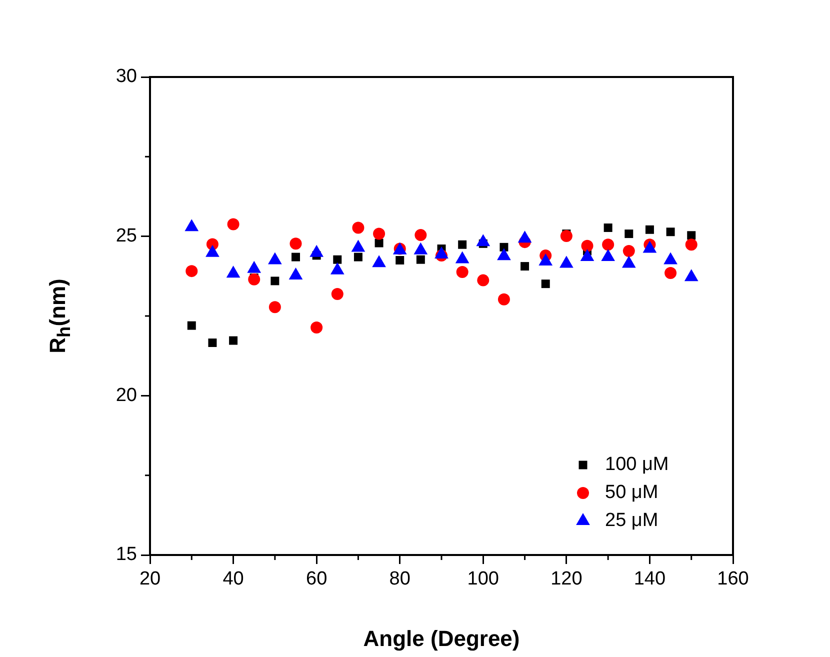 The image size is (830, 657). I want to click on x-tick-label: 80, so click(399, 579).